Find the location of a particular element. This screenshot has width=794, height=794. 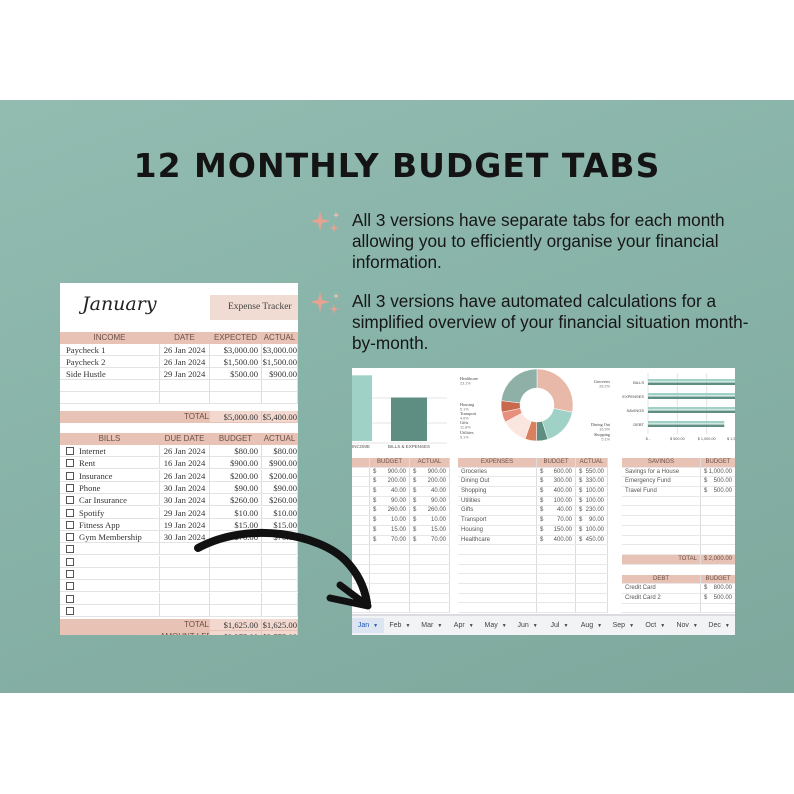

cell-text: 70.00 is located at coordinates (398, 539).